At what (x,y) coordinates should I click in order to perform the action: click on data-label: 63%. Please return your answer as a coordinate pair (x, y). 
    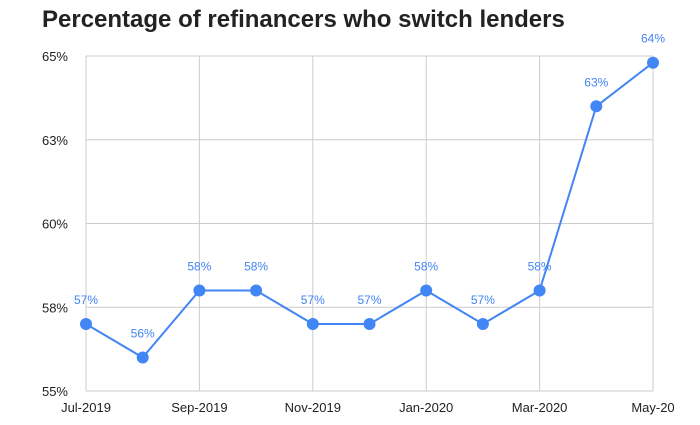
    Looking at the image, I should click on (596, 82).